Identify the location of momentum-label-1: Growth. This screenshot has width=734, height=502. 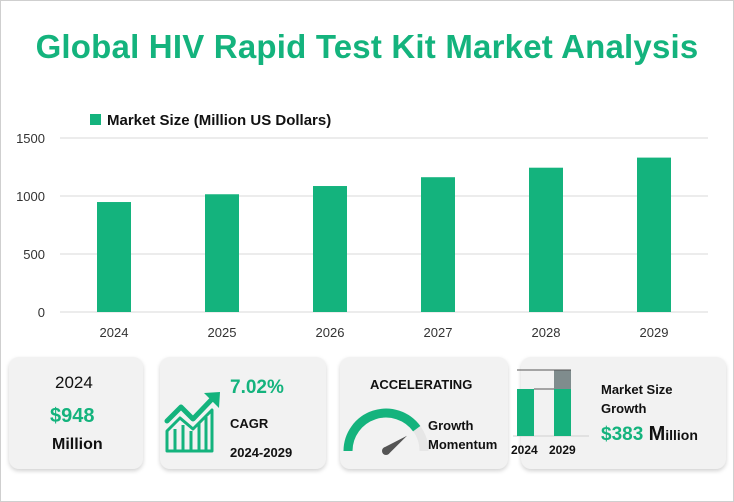
(451, 425).